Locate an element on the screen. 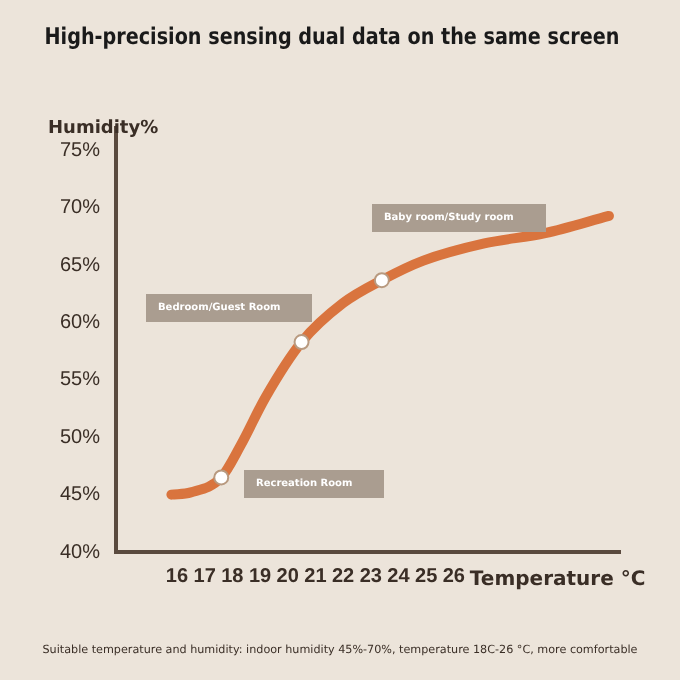 This screenshot has width=680, height=680. x-tick-label: 18 is located at coordinates (233, 576).